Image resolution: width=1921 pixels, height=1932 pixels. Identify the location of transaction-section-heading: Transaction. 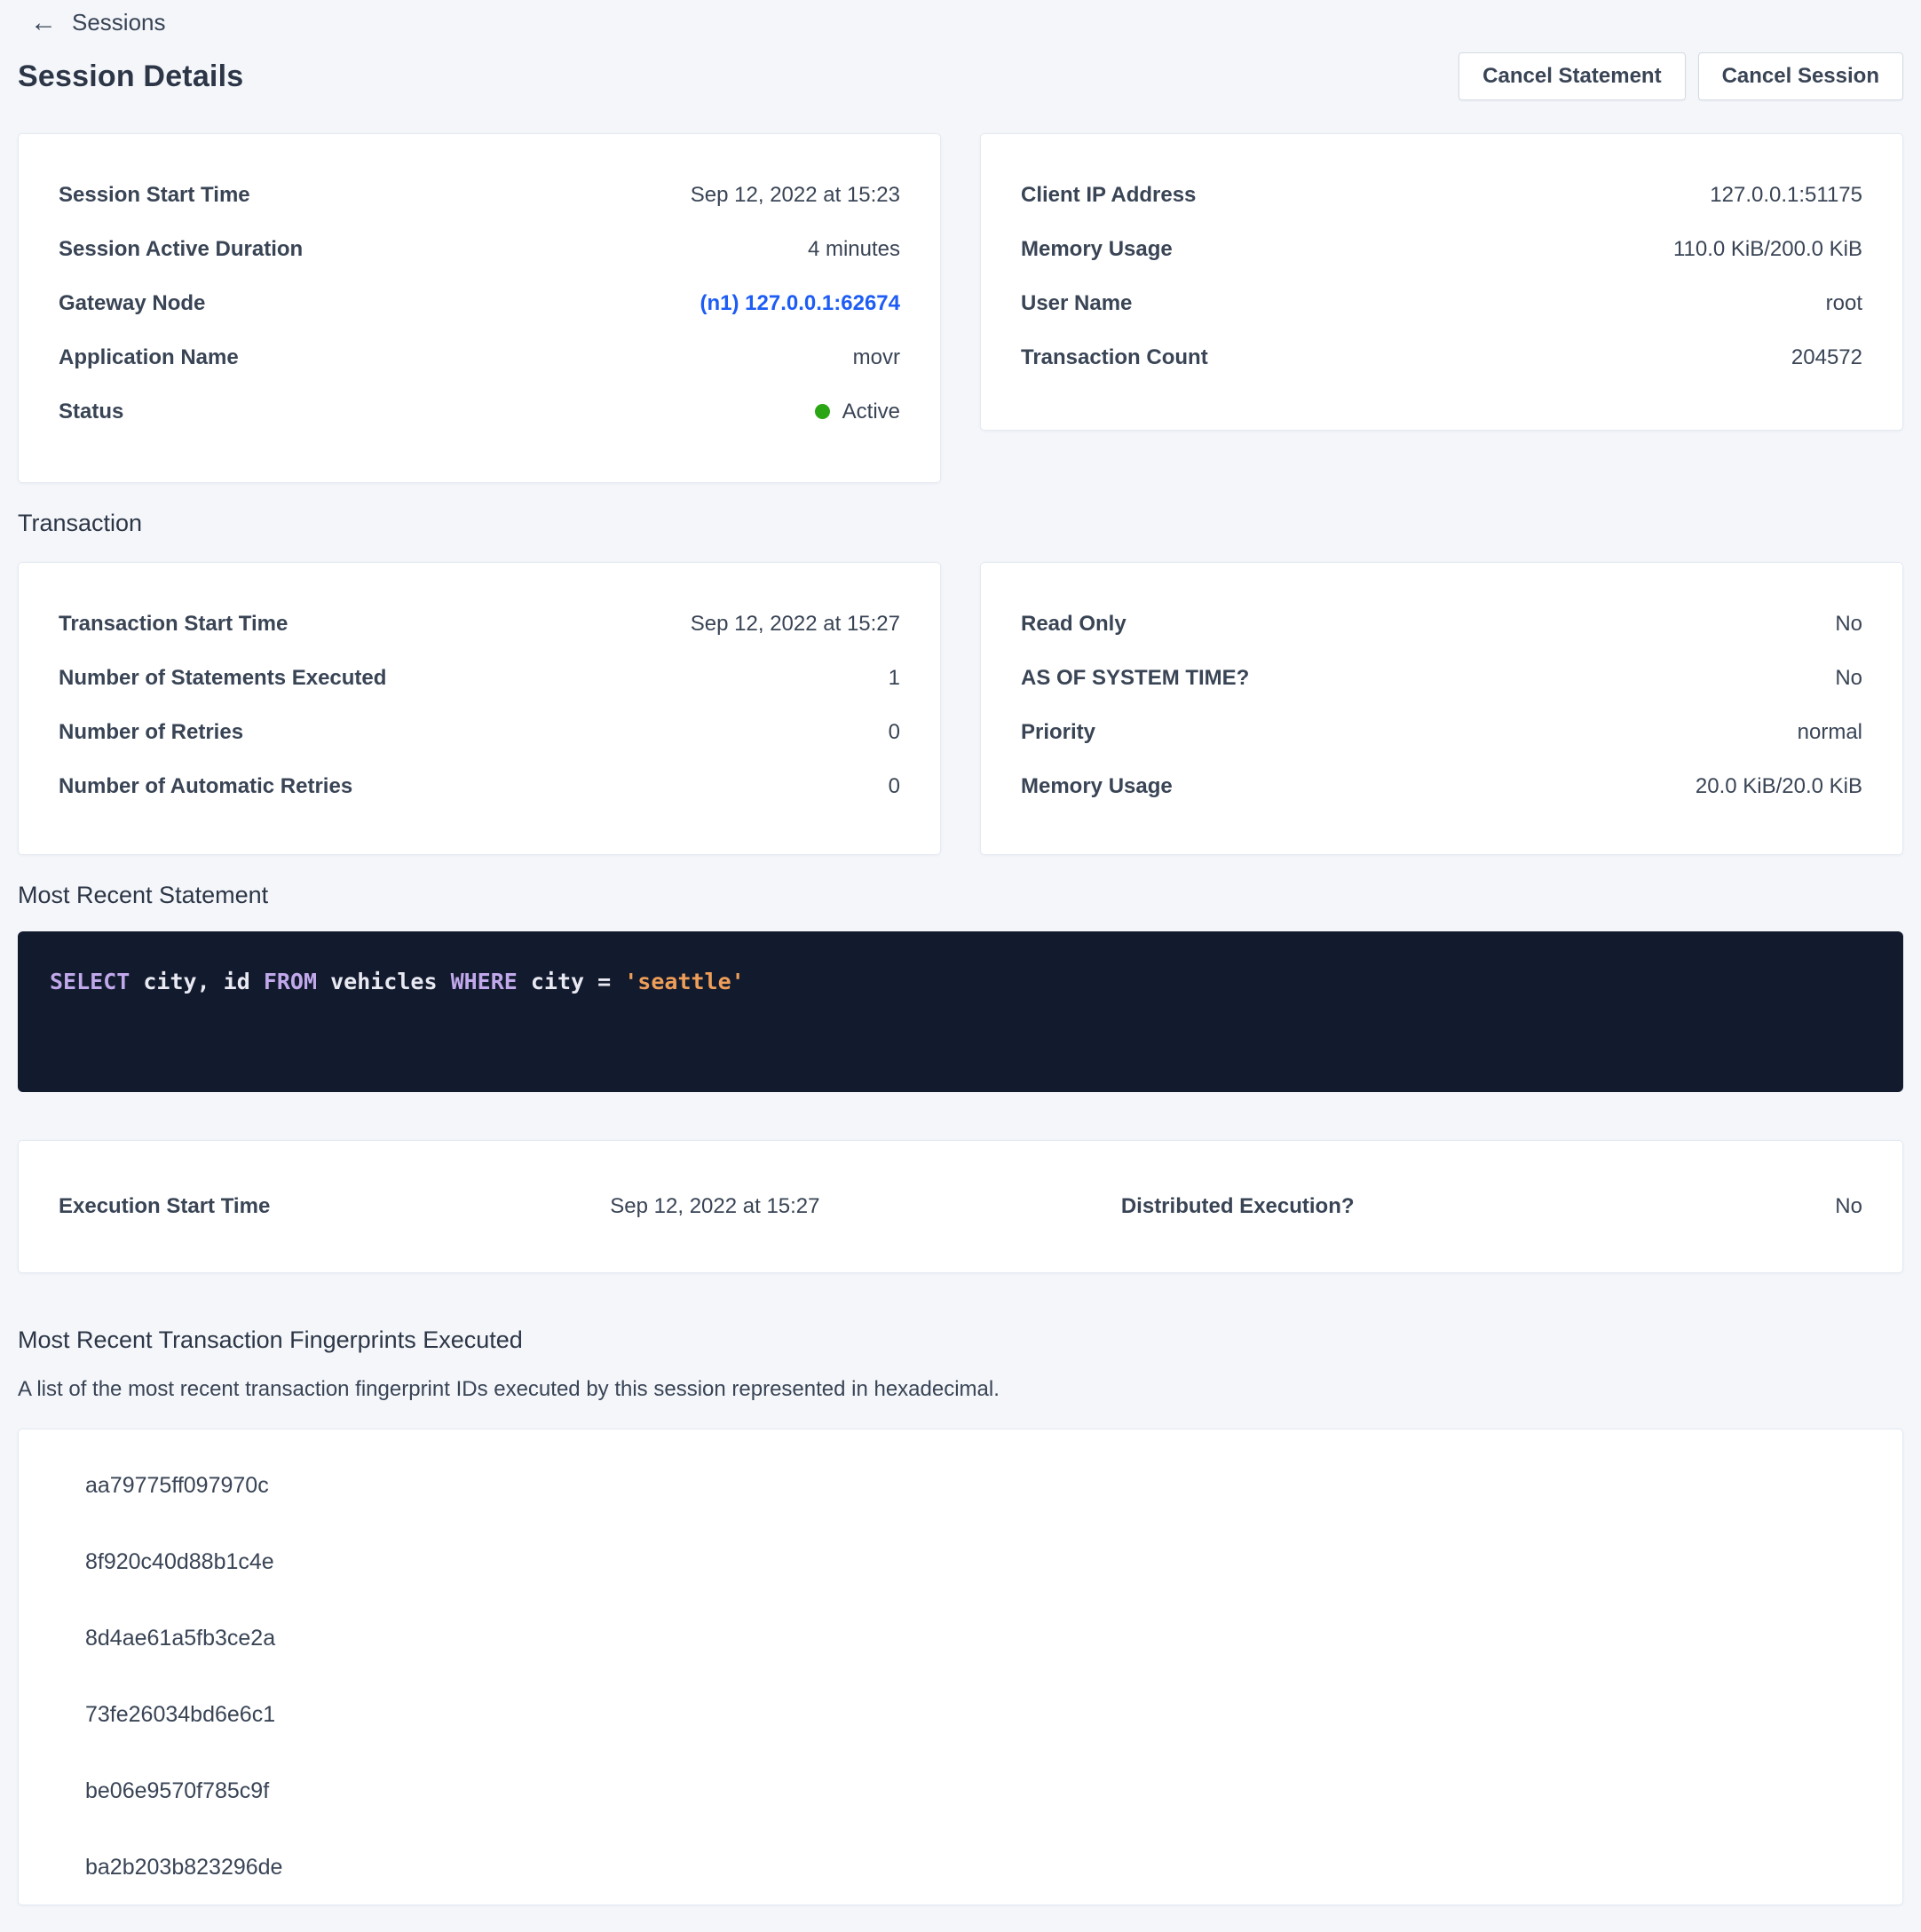
(80, 523).